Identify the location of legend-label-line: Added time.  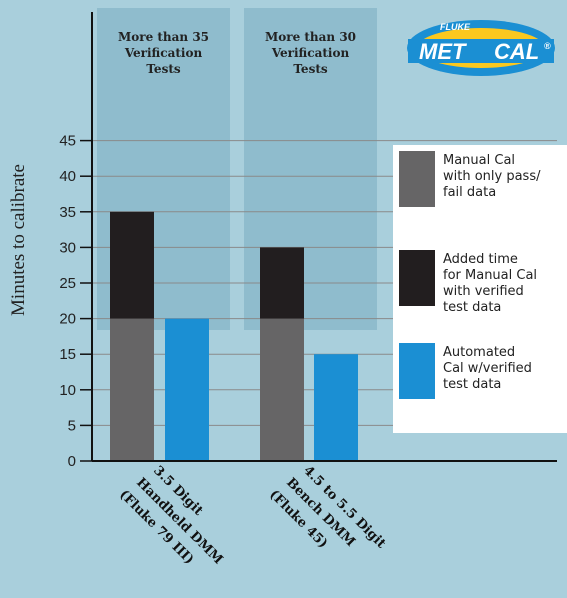
(480, 259).